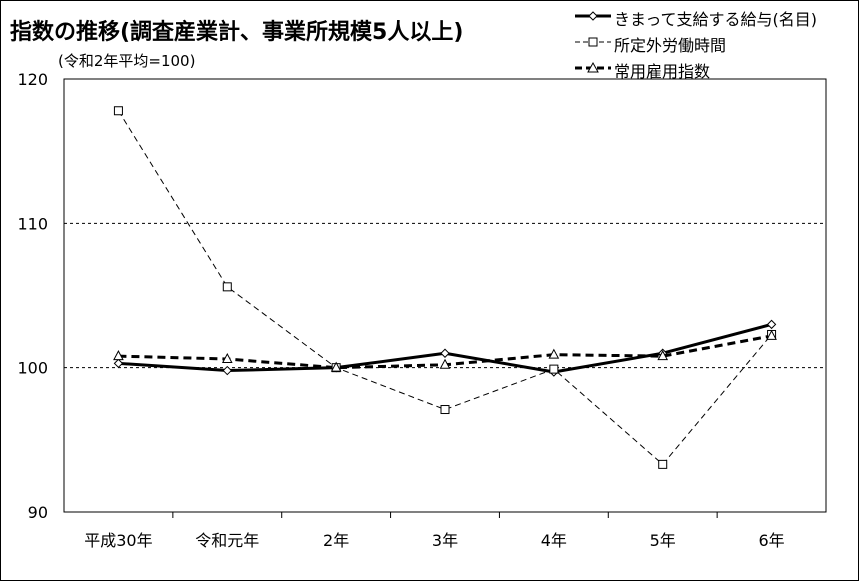 The height and width of the screenshot is (581, 859). I want to click on x-tick-label: 6年, so click(771, 540).